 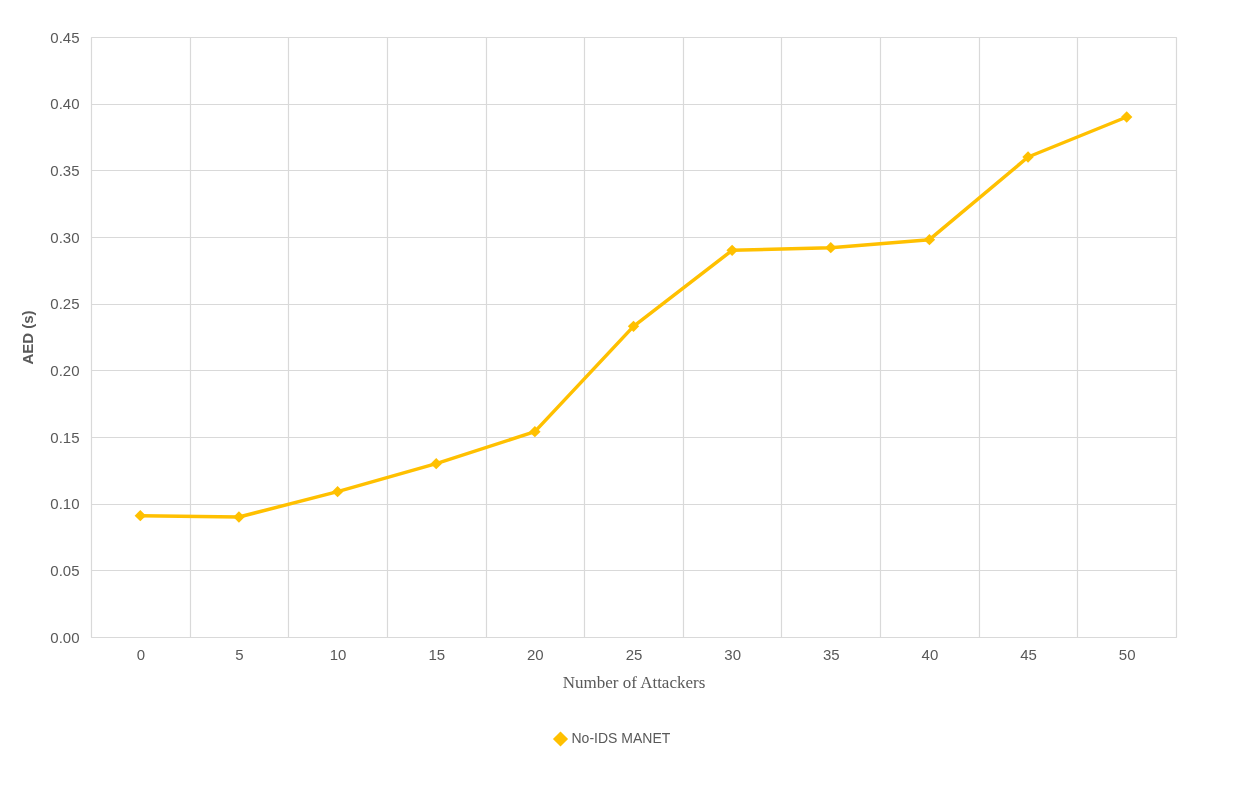 I want to click on x-tick-label: 50, so click(x=1127, y=654).